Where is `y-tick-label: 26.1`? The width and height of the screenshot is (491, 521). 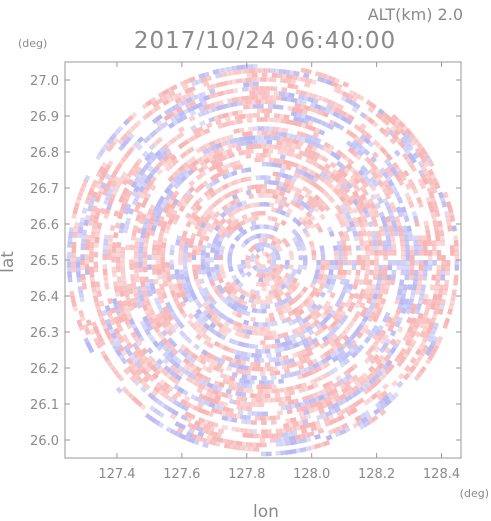
y-tick-label: 26.1 is located at coordinates (44, 405).